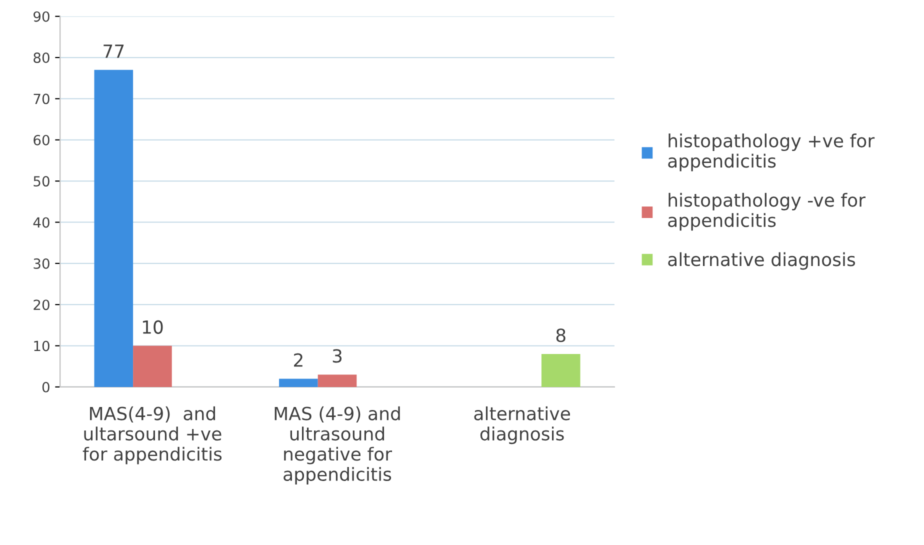  Describe the element at coordinates (42, 16) in the screenshot. I see `y-tick-label: 90` at that location.